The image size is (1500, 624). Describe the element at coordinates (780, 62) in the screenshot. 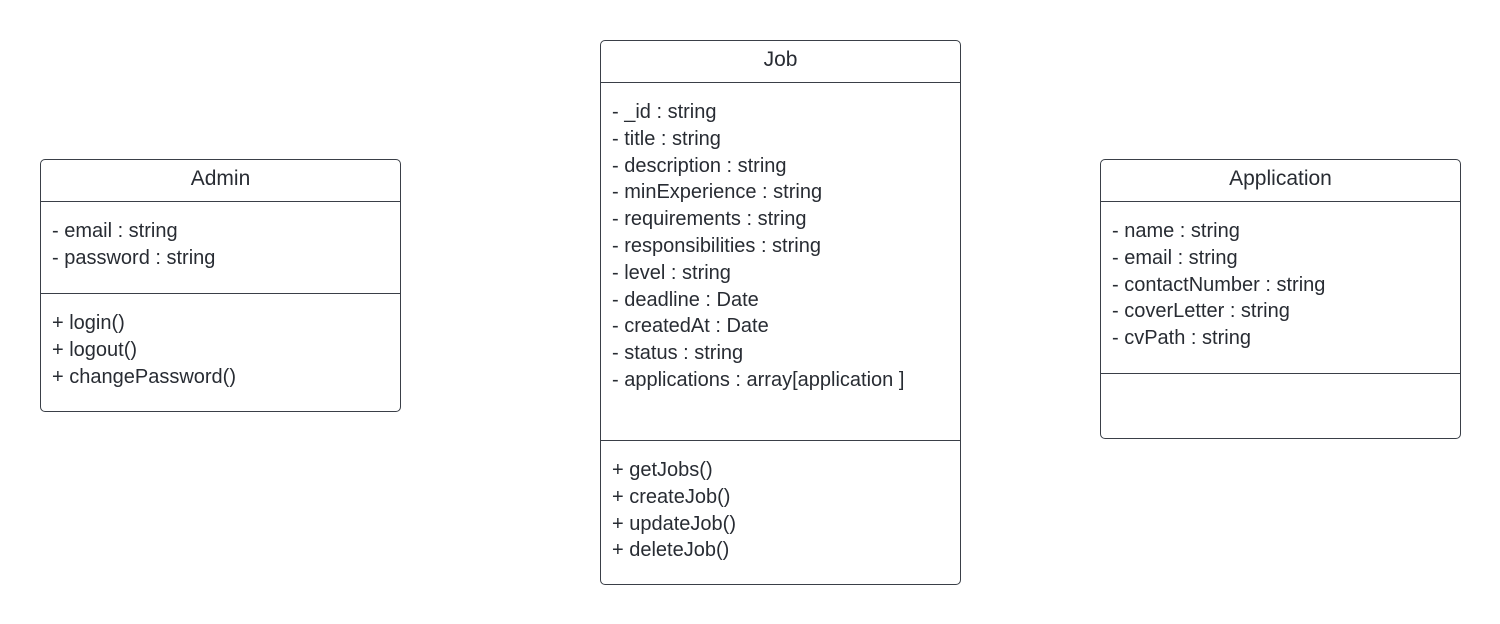

I see `class-name: Job` at that location.